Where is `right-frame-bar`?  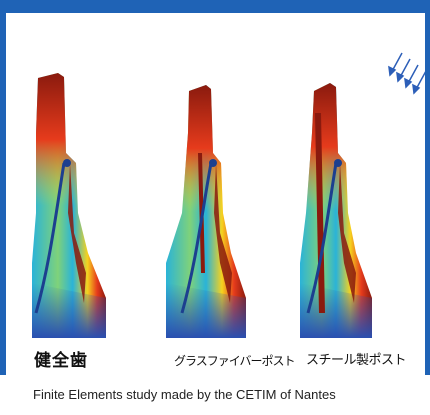
right-frame-bar is located at coordinates (427, 187).